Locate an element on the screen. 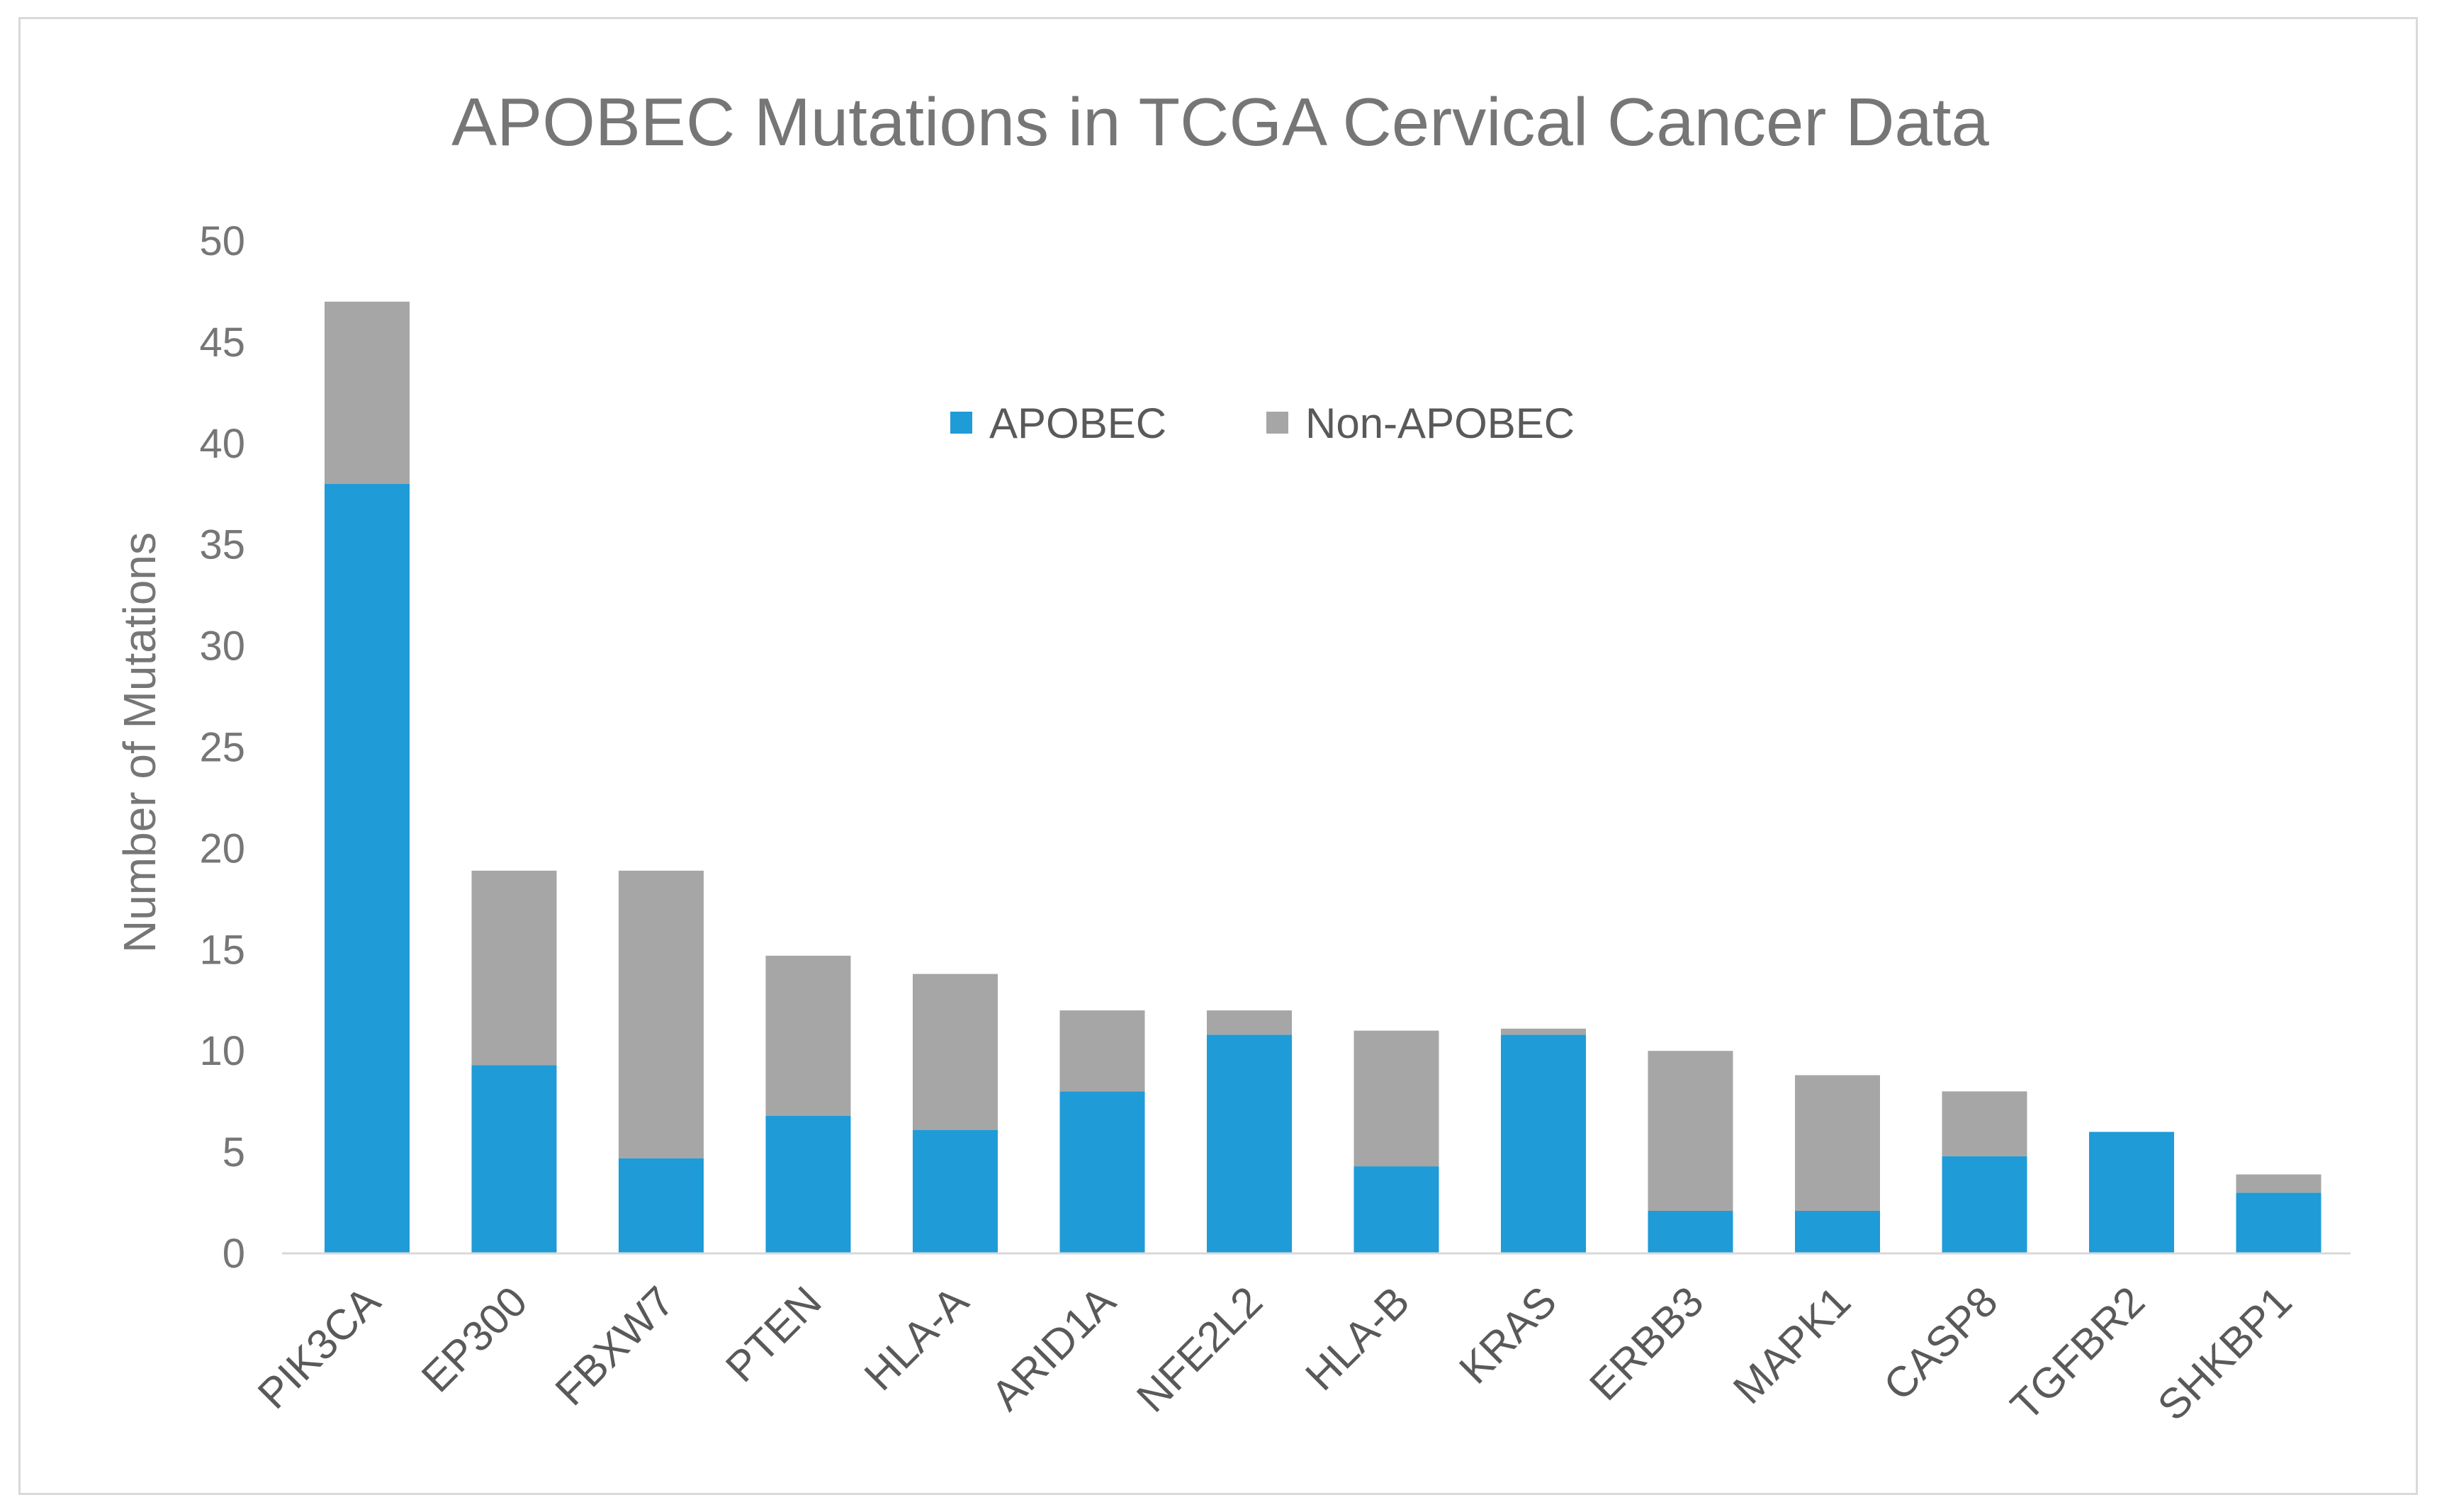 The height and width of the screenshot is (1512, 2437). bar-non-apobec-ep300 is located at coordinates (514, 968).